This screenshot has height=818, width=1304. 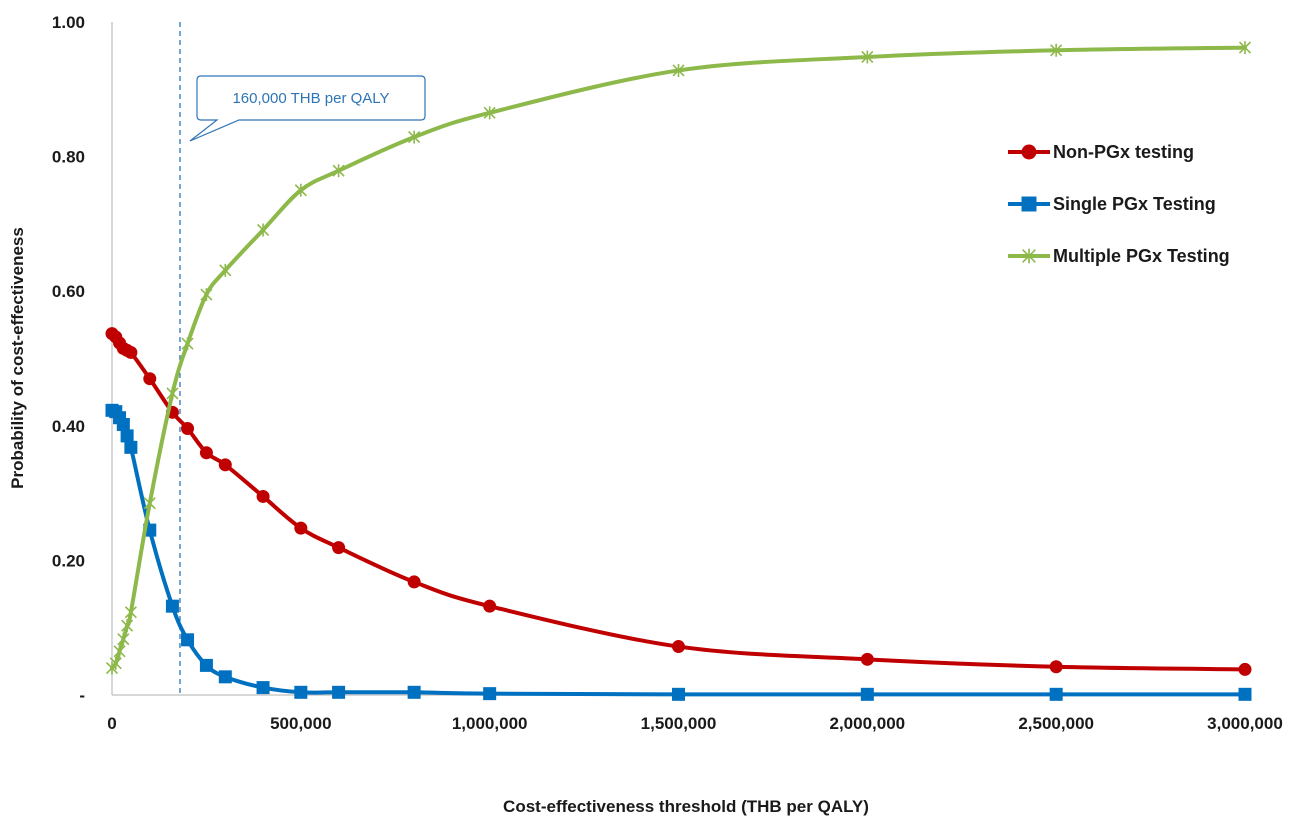 I want to click on legend-label: Non-PGx testing, so click(x=1123, y=152).